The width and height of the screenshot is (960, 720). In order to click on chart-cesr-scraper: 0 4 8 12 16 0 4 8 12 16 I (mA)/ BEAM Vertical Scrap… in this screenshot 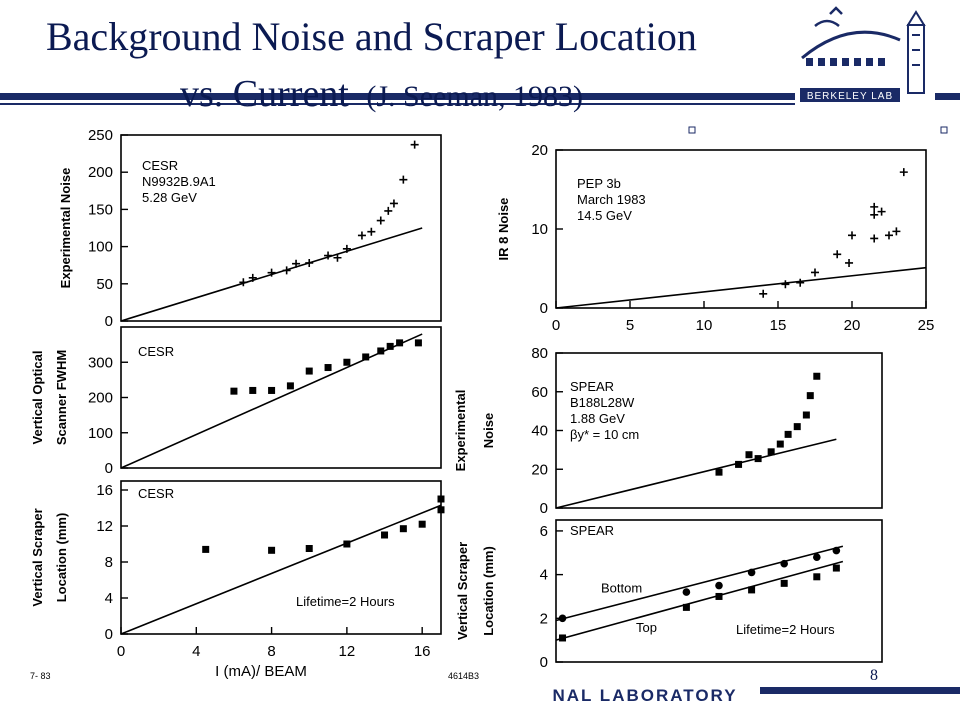, I will do `click(237, 580)`.